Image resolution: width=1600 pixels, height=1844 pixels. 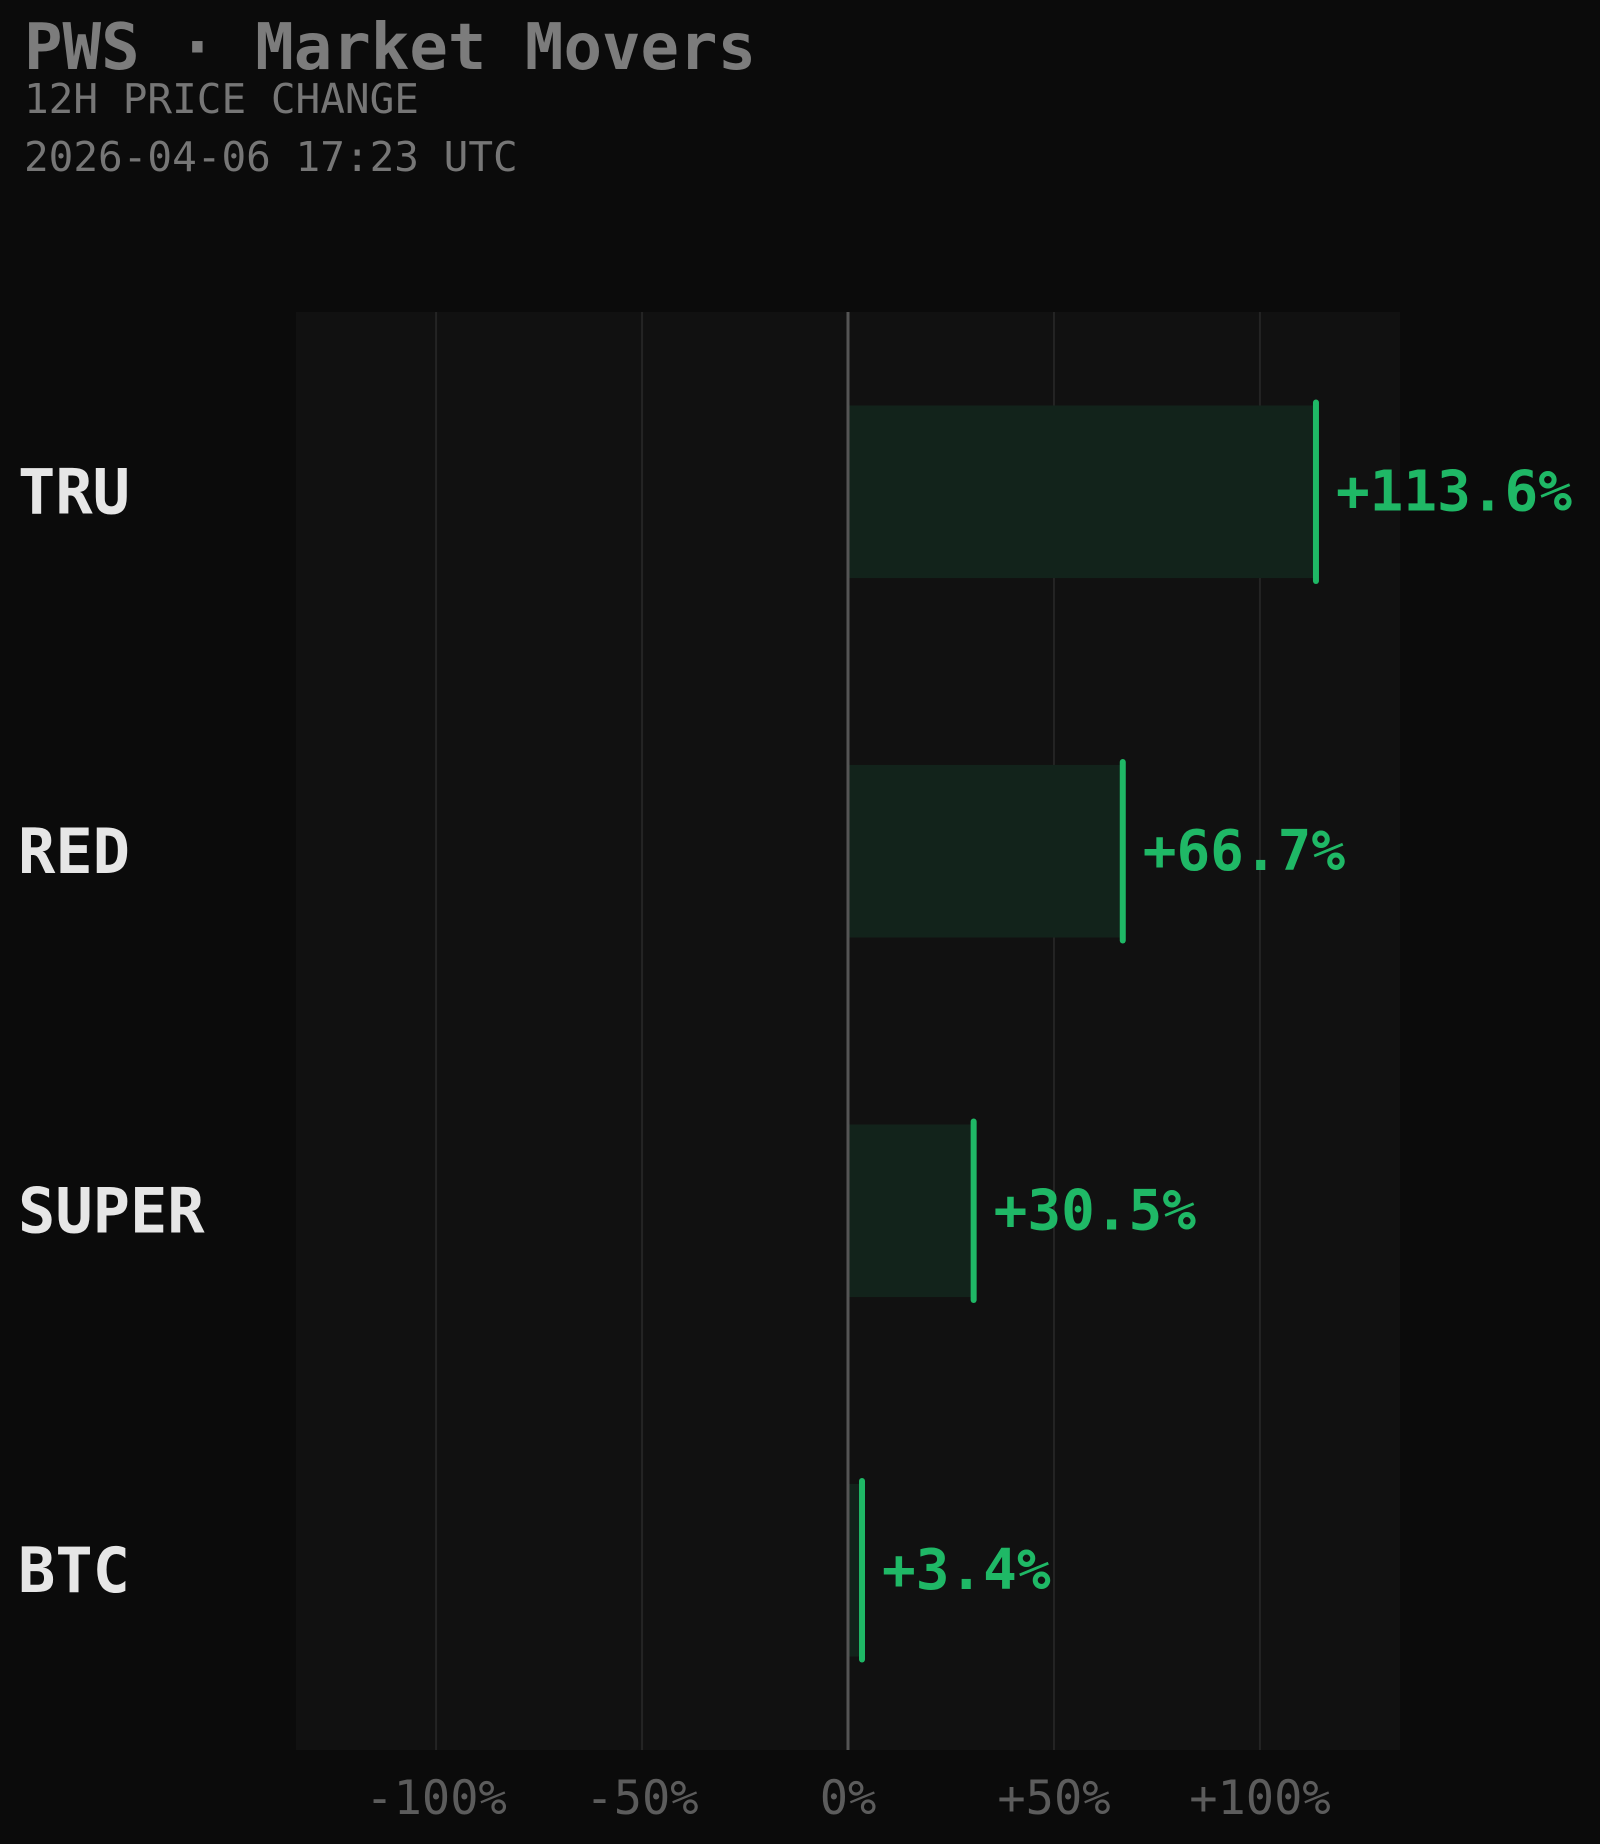 What do you see at coordinates (271, 157) in the screenshot?
I see `timestamp: 2026-04-06 17:23 UTC` at bounding box center [271, 157].